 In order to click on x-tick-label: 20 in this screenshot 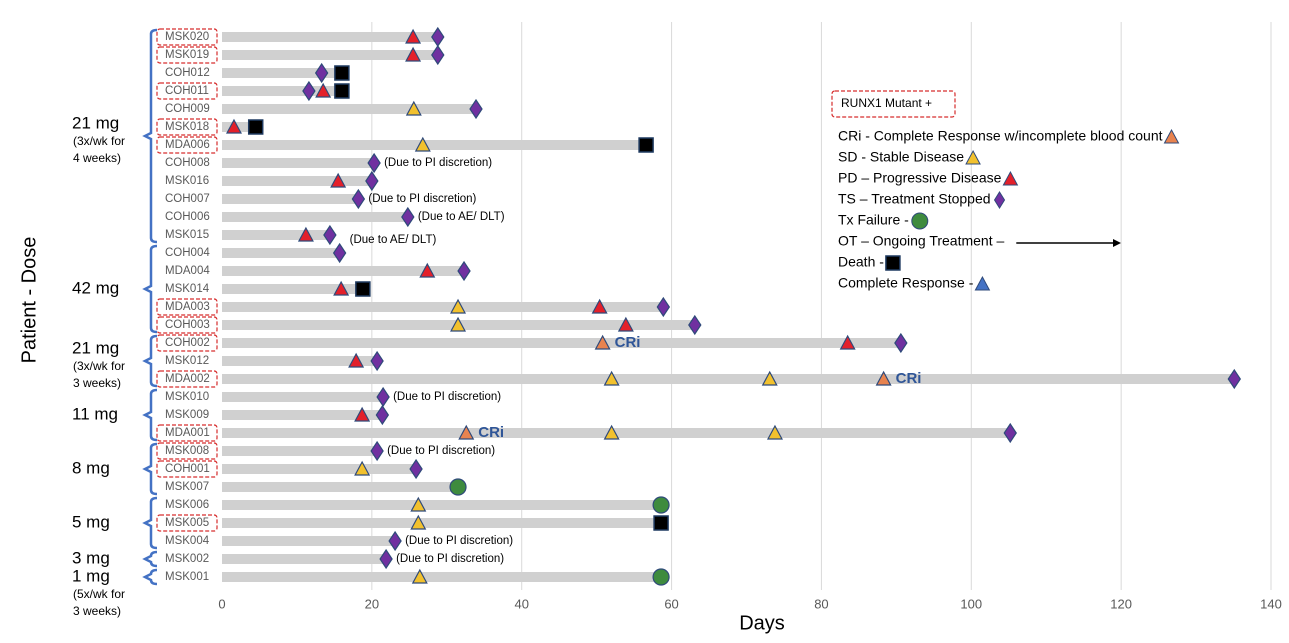, I will do `click(372, 603)`.